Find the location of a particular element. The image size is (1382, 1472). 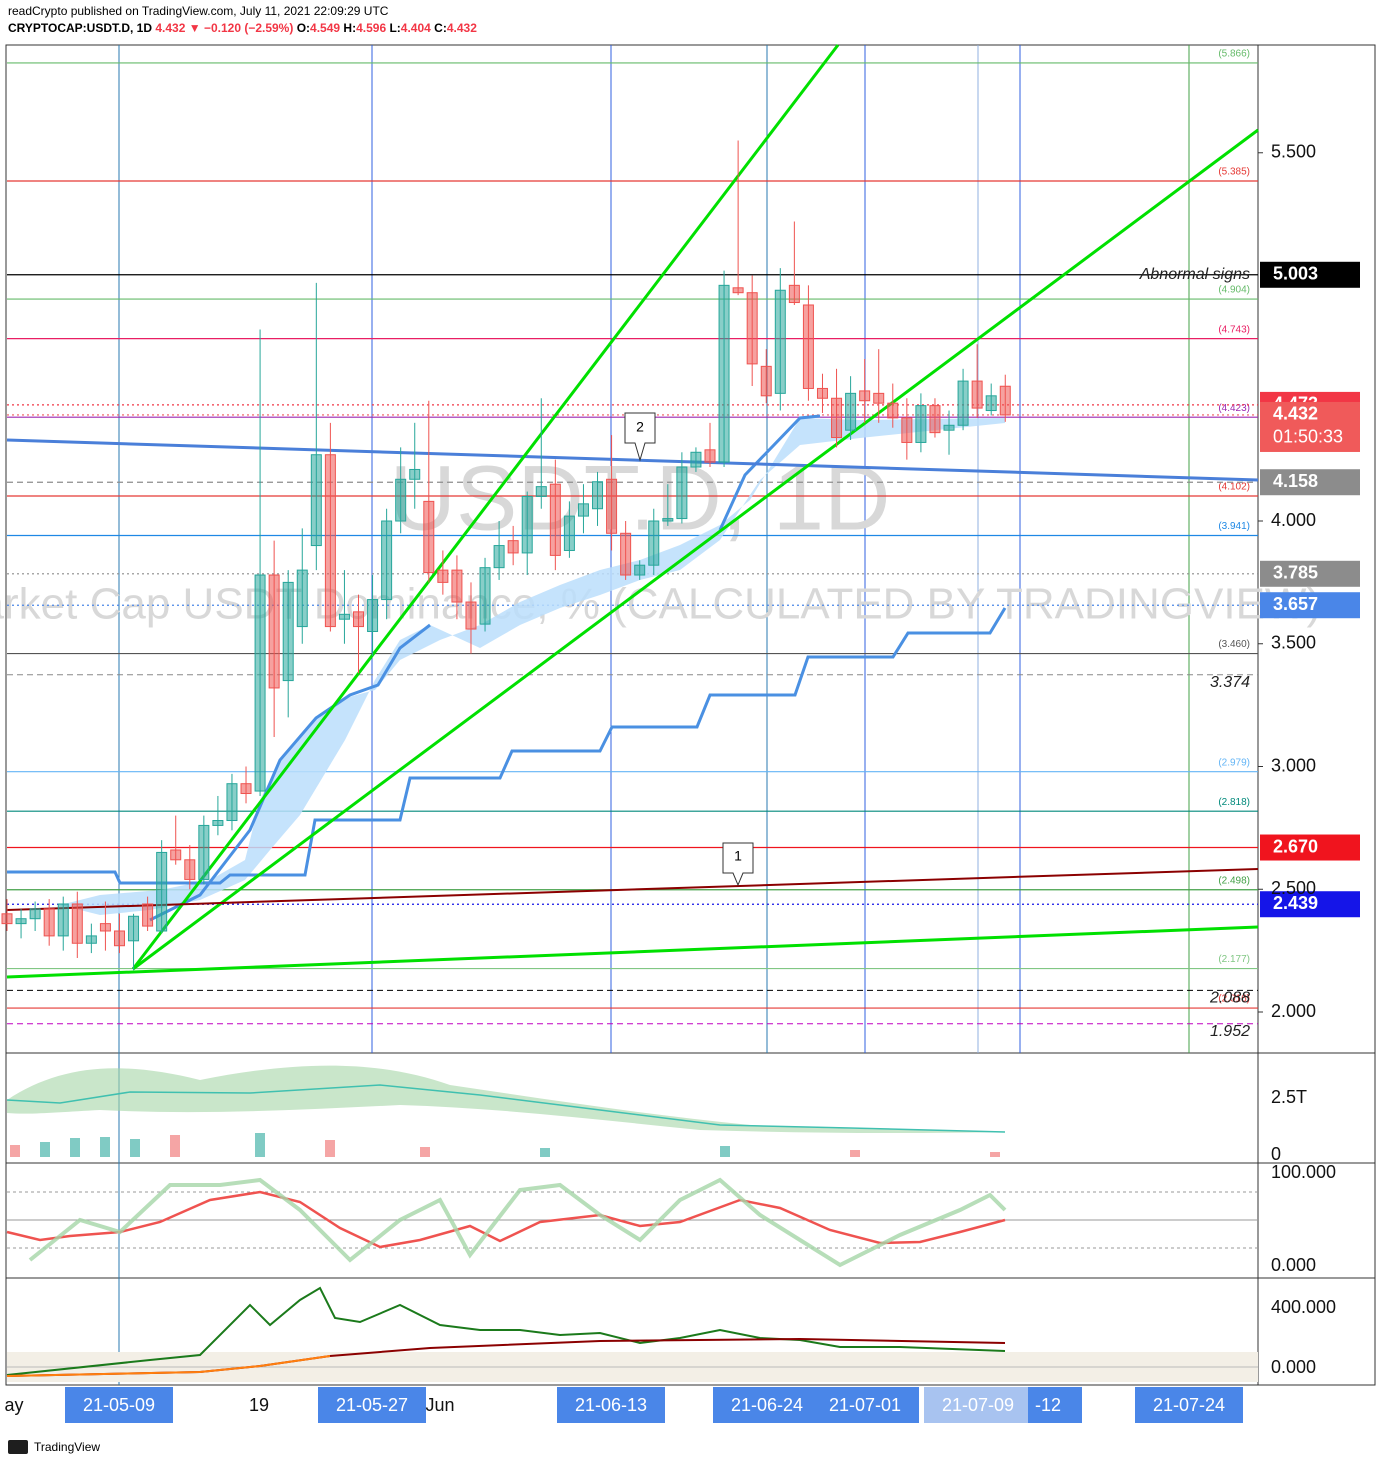

trend-line is located at coordinates (632, 952).